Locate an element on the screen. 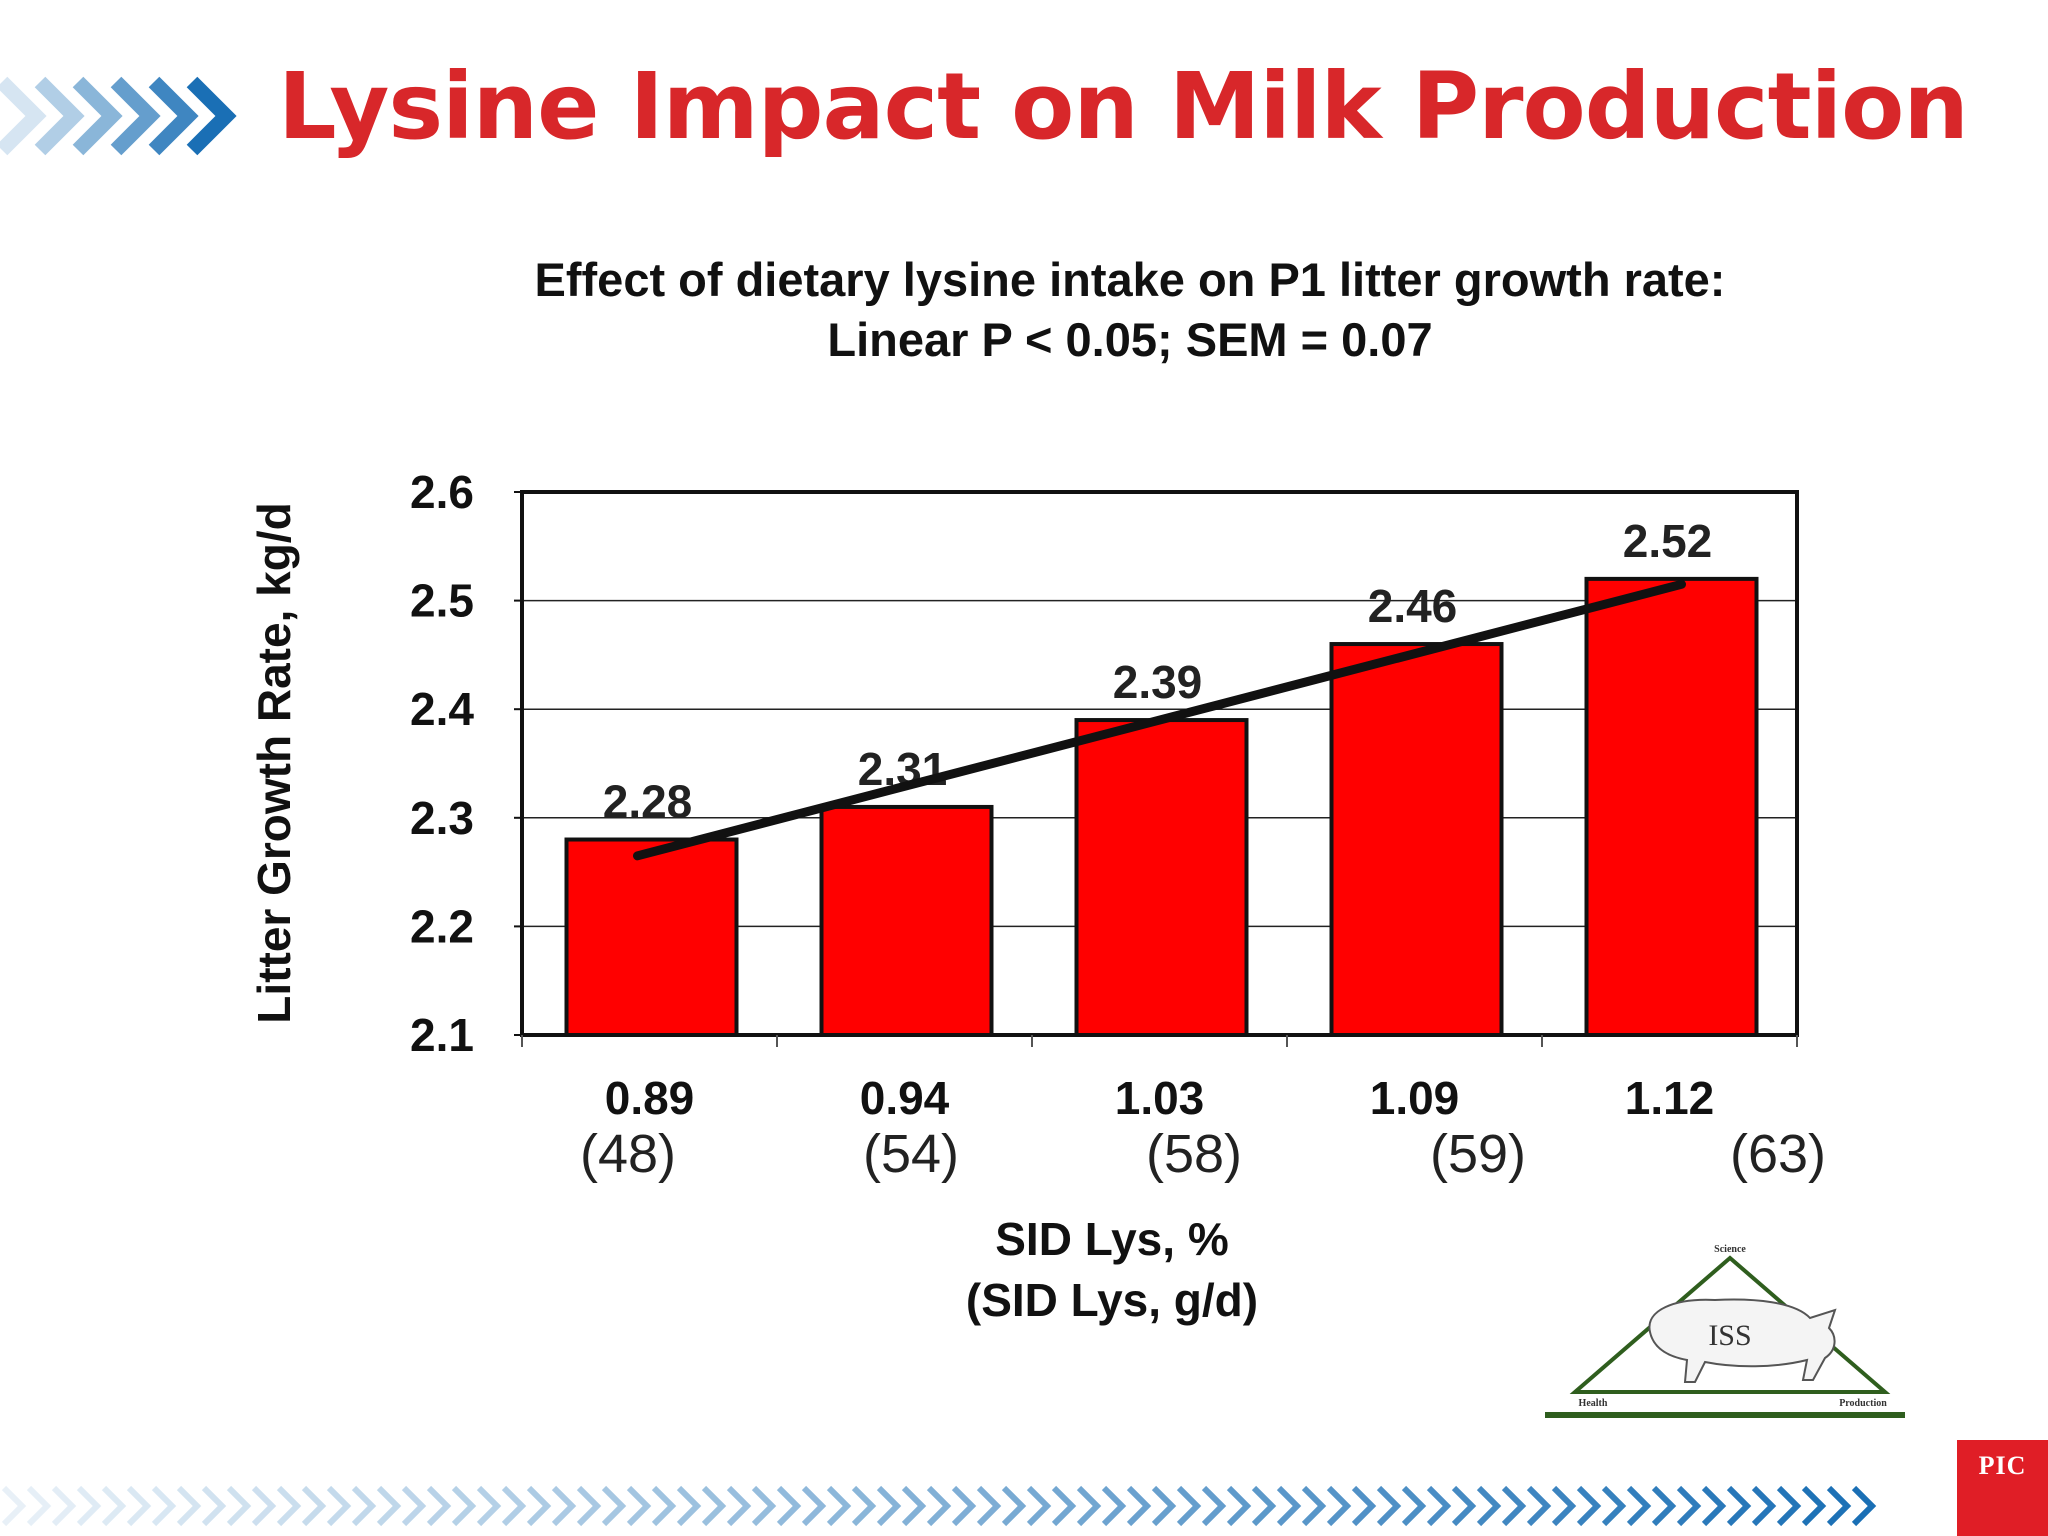  trendline is located at coordinates (1159, 720).